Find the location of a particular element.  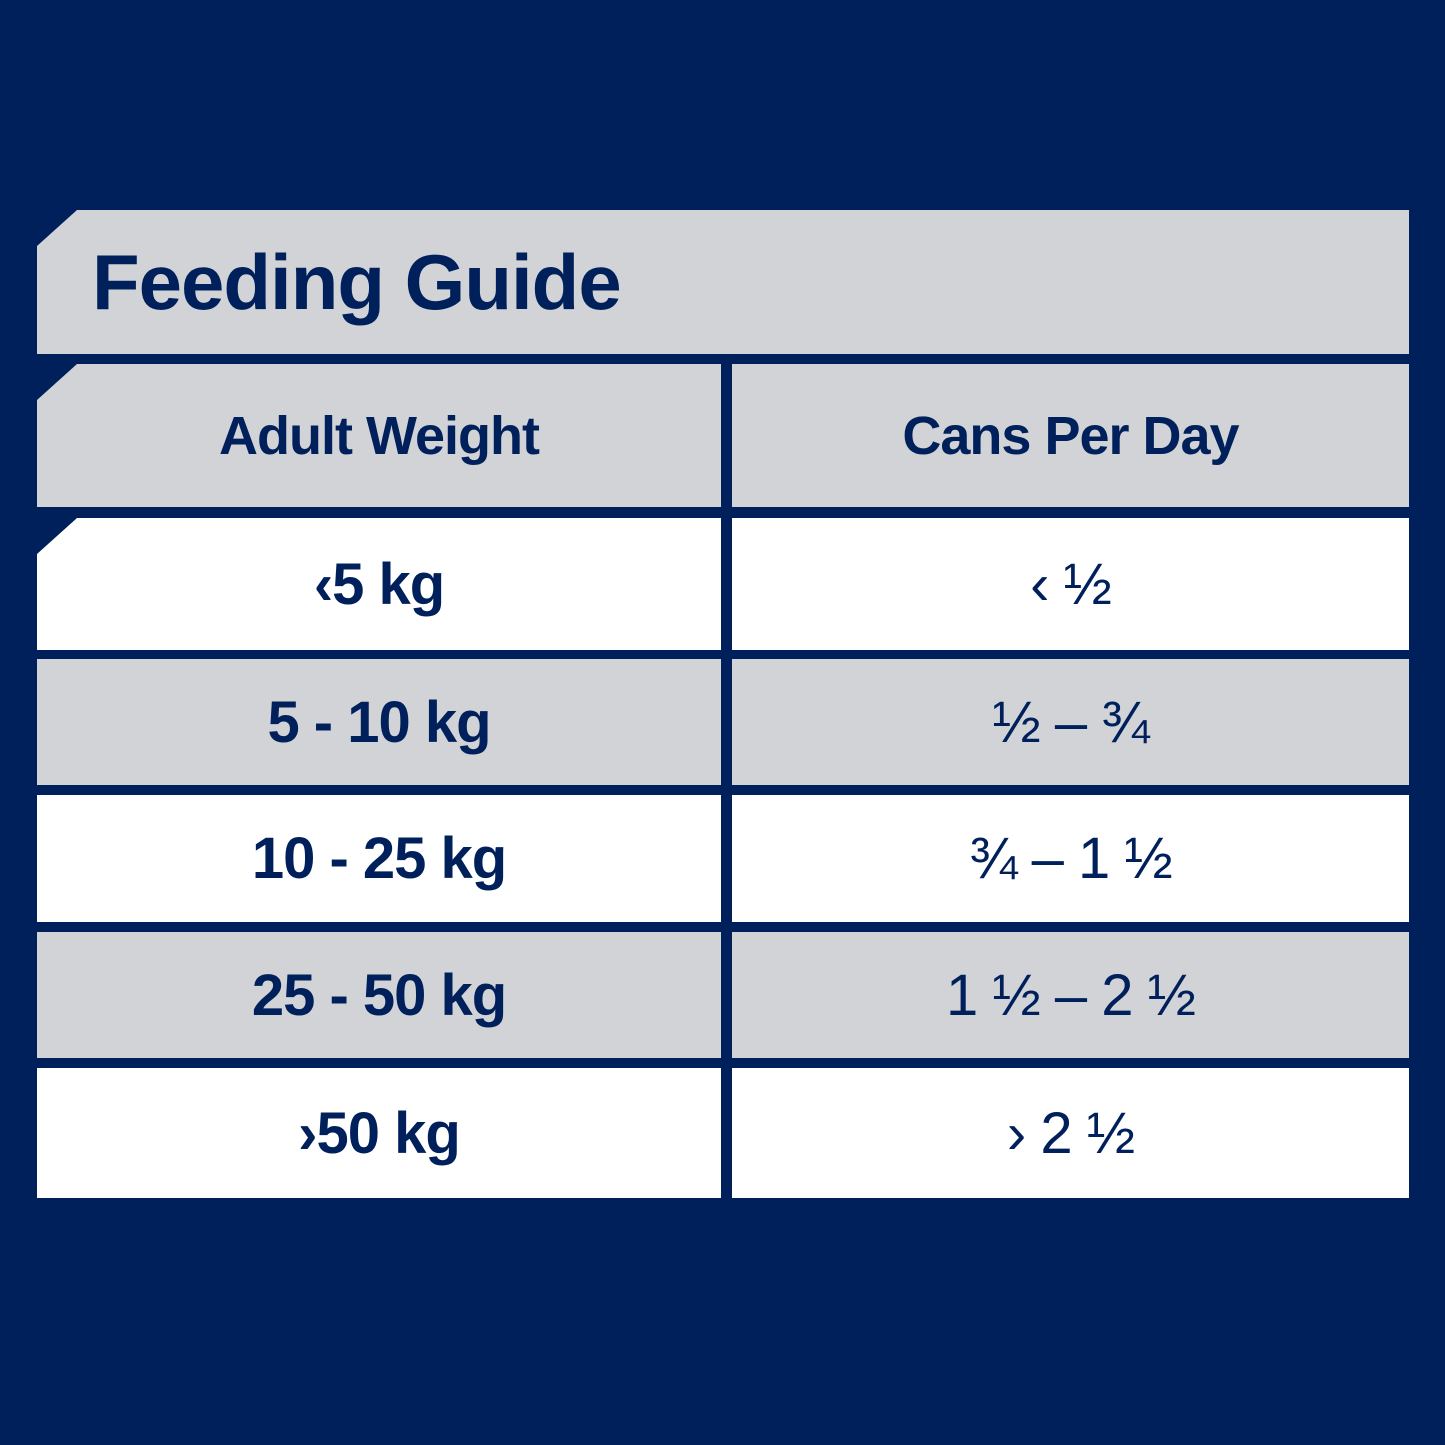

weight-value: 10 - 25 kg is located at coordinates (379, 858).